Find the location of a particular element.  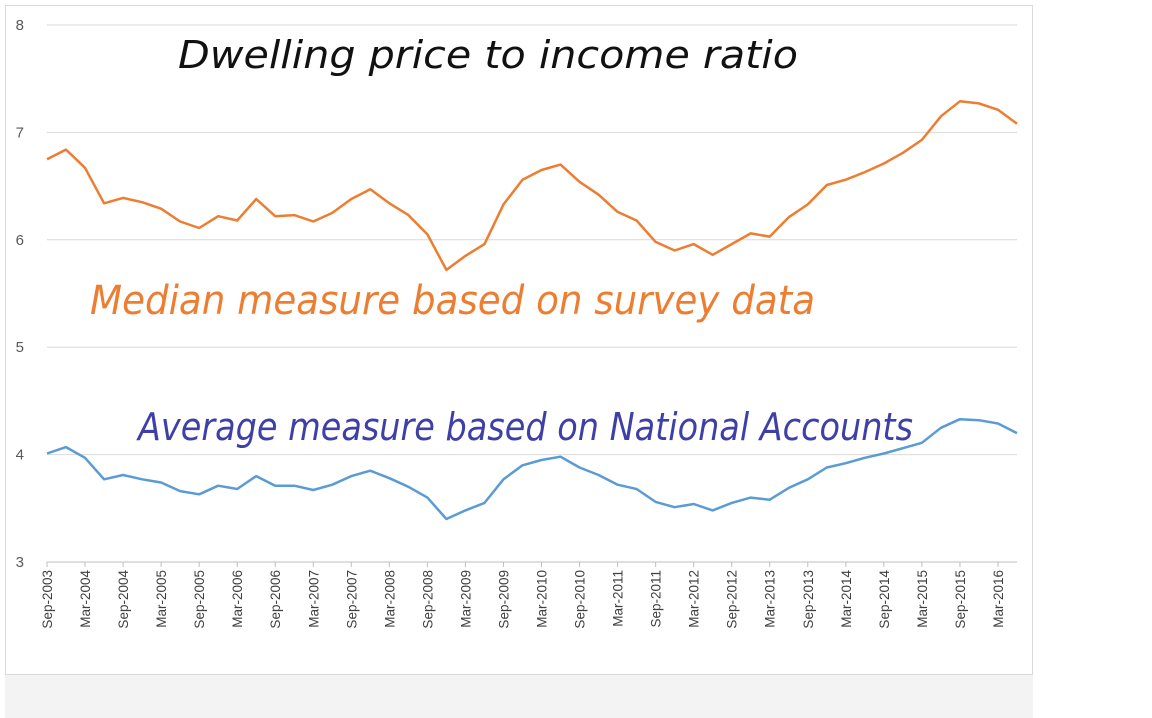

x-tick-label: Sep-2003 is located at coordinates (47, 599).